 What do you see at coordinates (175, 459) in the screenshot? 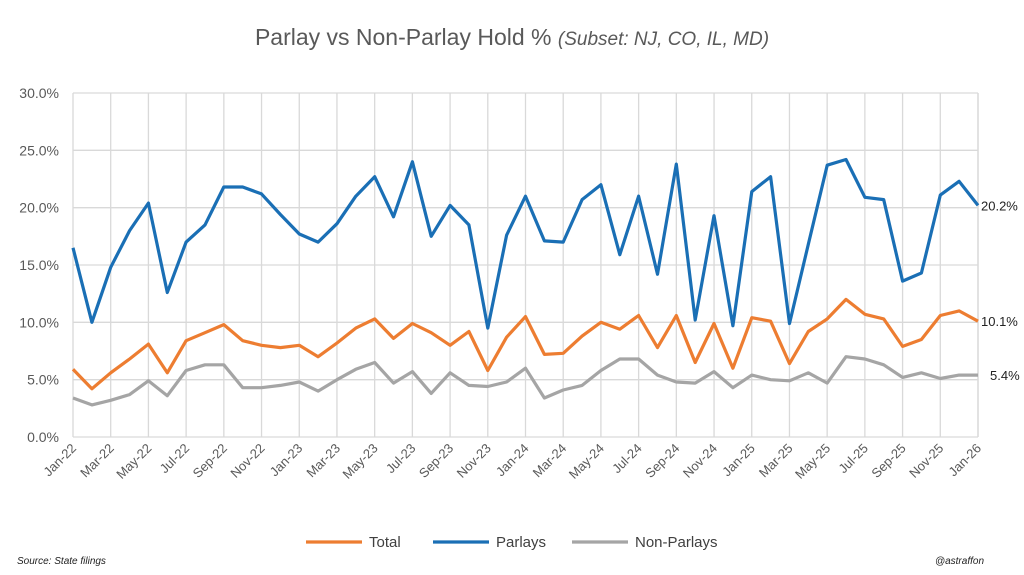
I see `x-tick-label: Jul-22` at bounding box center [175, 459].